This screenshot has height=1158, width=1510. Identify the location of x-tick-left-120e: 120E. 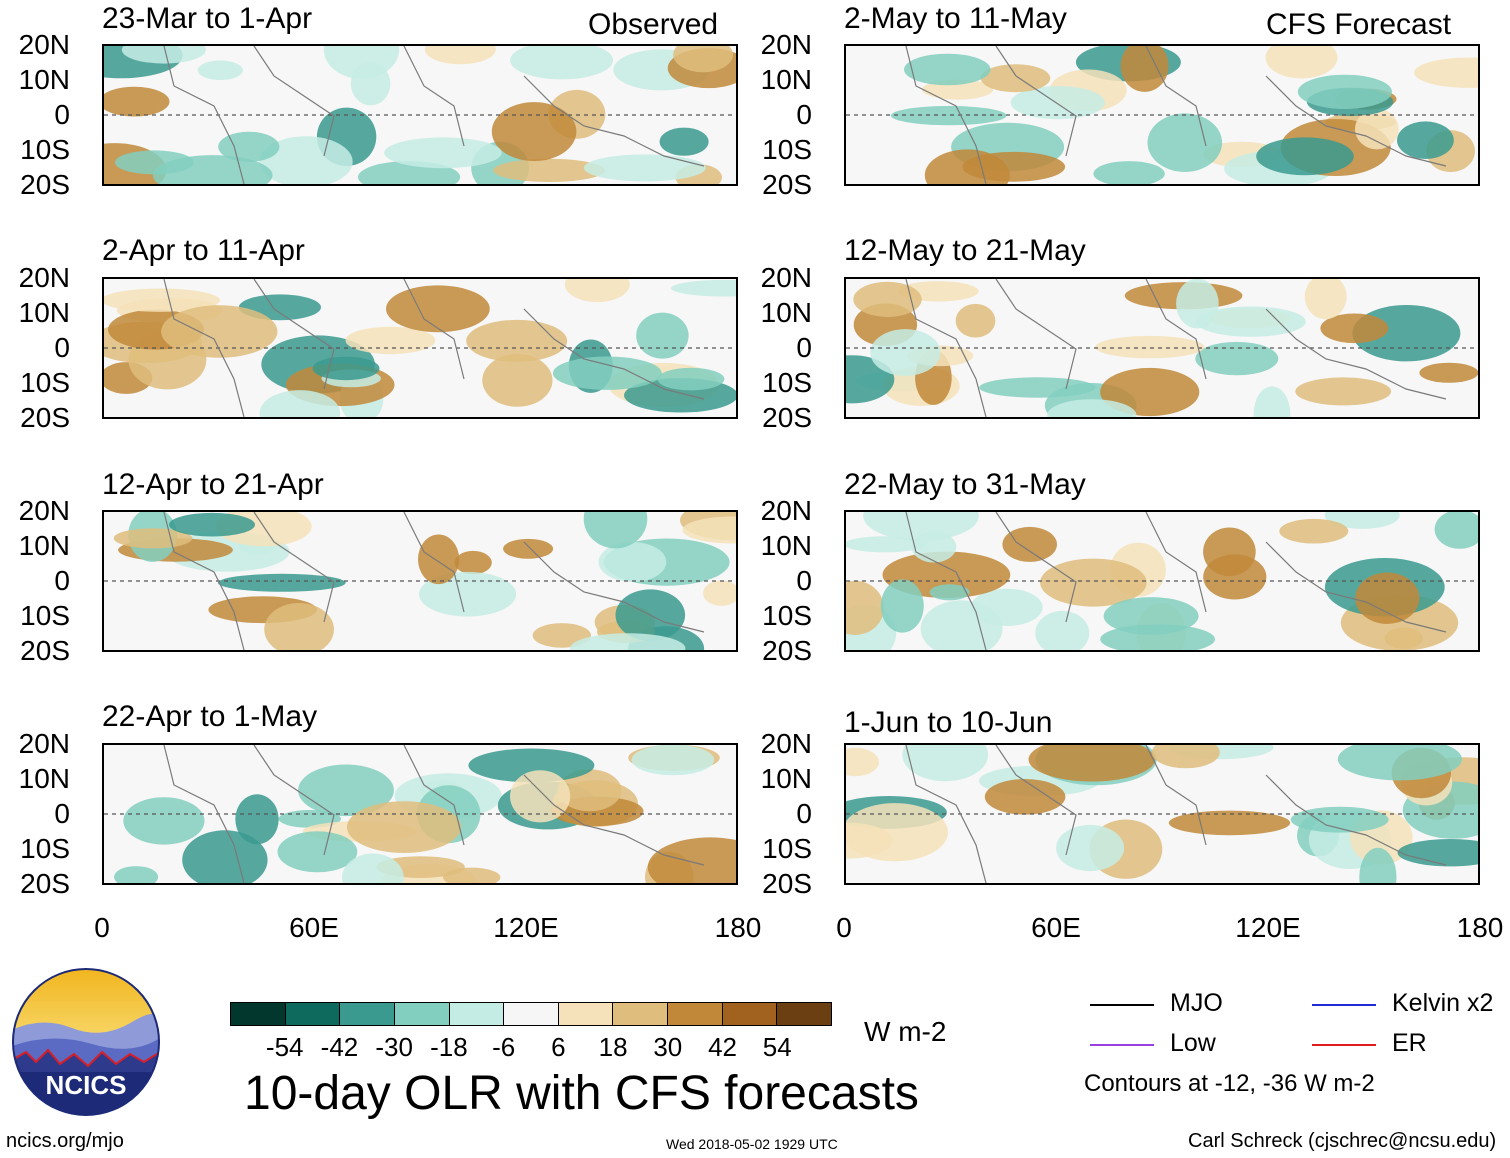
(526, 927).